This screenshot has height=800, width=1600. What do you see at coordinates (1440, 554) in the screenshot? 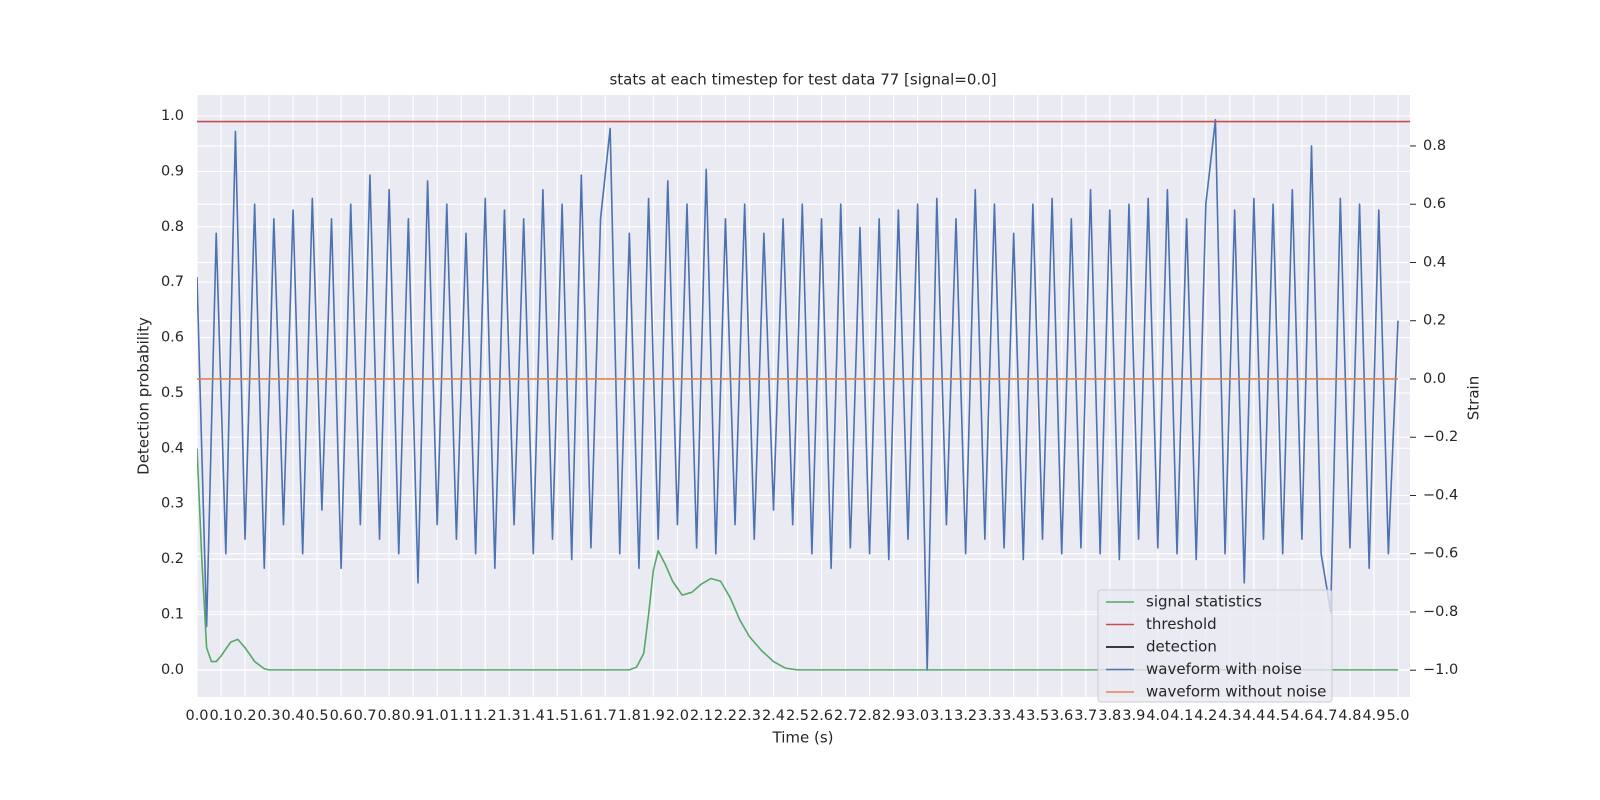
I see `y2-tick-label: −0.6` at bounding box center [1440, 554].